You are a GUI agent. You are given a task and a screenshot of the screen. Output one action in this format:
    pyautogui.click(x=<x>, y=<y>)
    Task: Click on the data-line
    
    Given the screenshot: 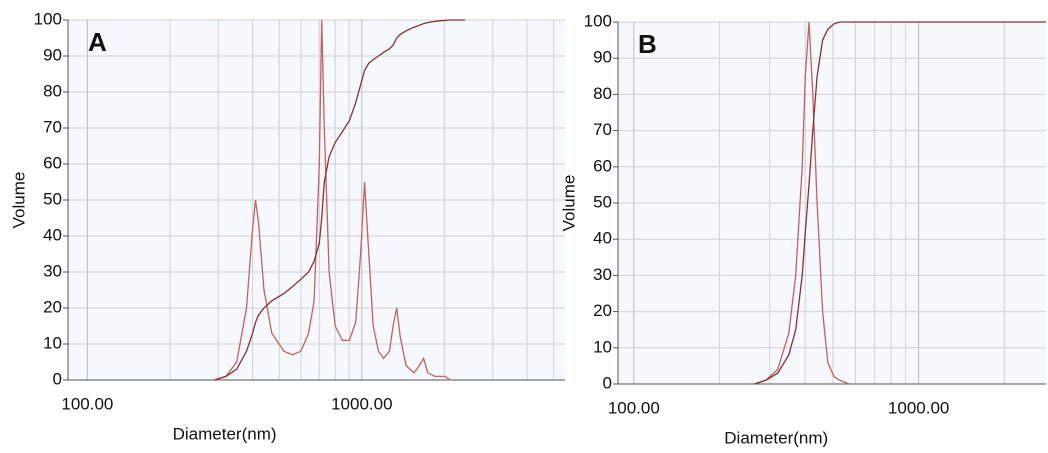 What is the action you would take?
    pyautogui.click(x=802, y=203)
    